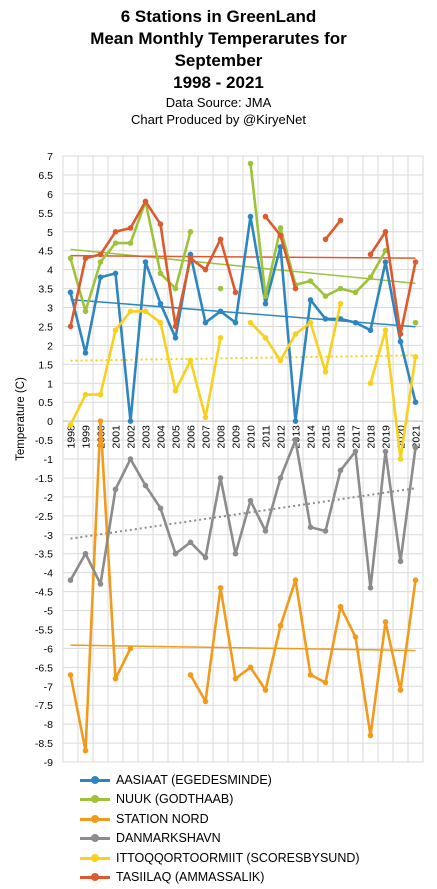 This screenshot has height=889, width=437. What do you see at coordinates (50, 309) in the screenshot?
I see `y-tick-label: 3` at bounding box center [50, 309].